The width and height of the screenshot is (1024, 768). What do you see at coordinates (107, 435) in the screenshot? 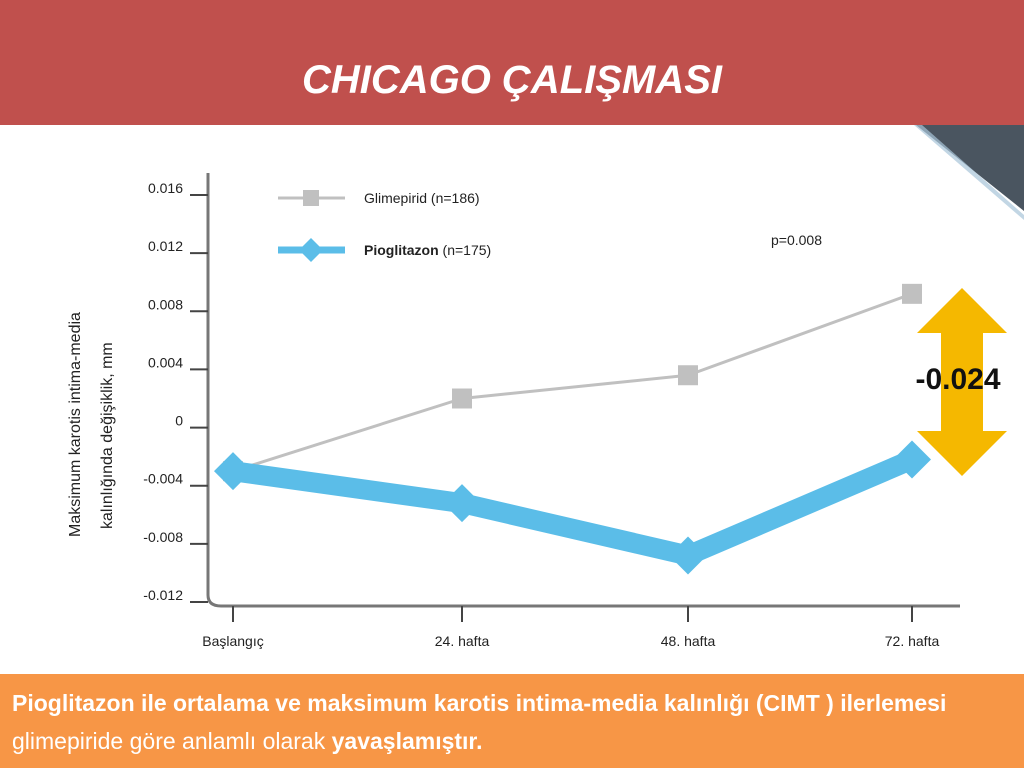
I see `y-axis-label-line2: kalınlığında değişiklik, mm` at bounding box center [107, 435].